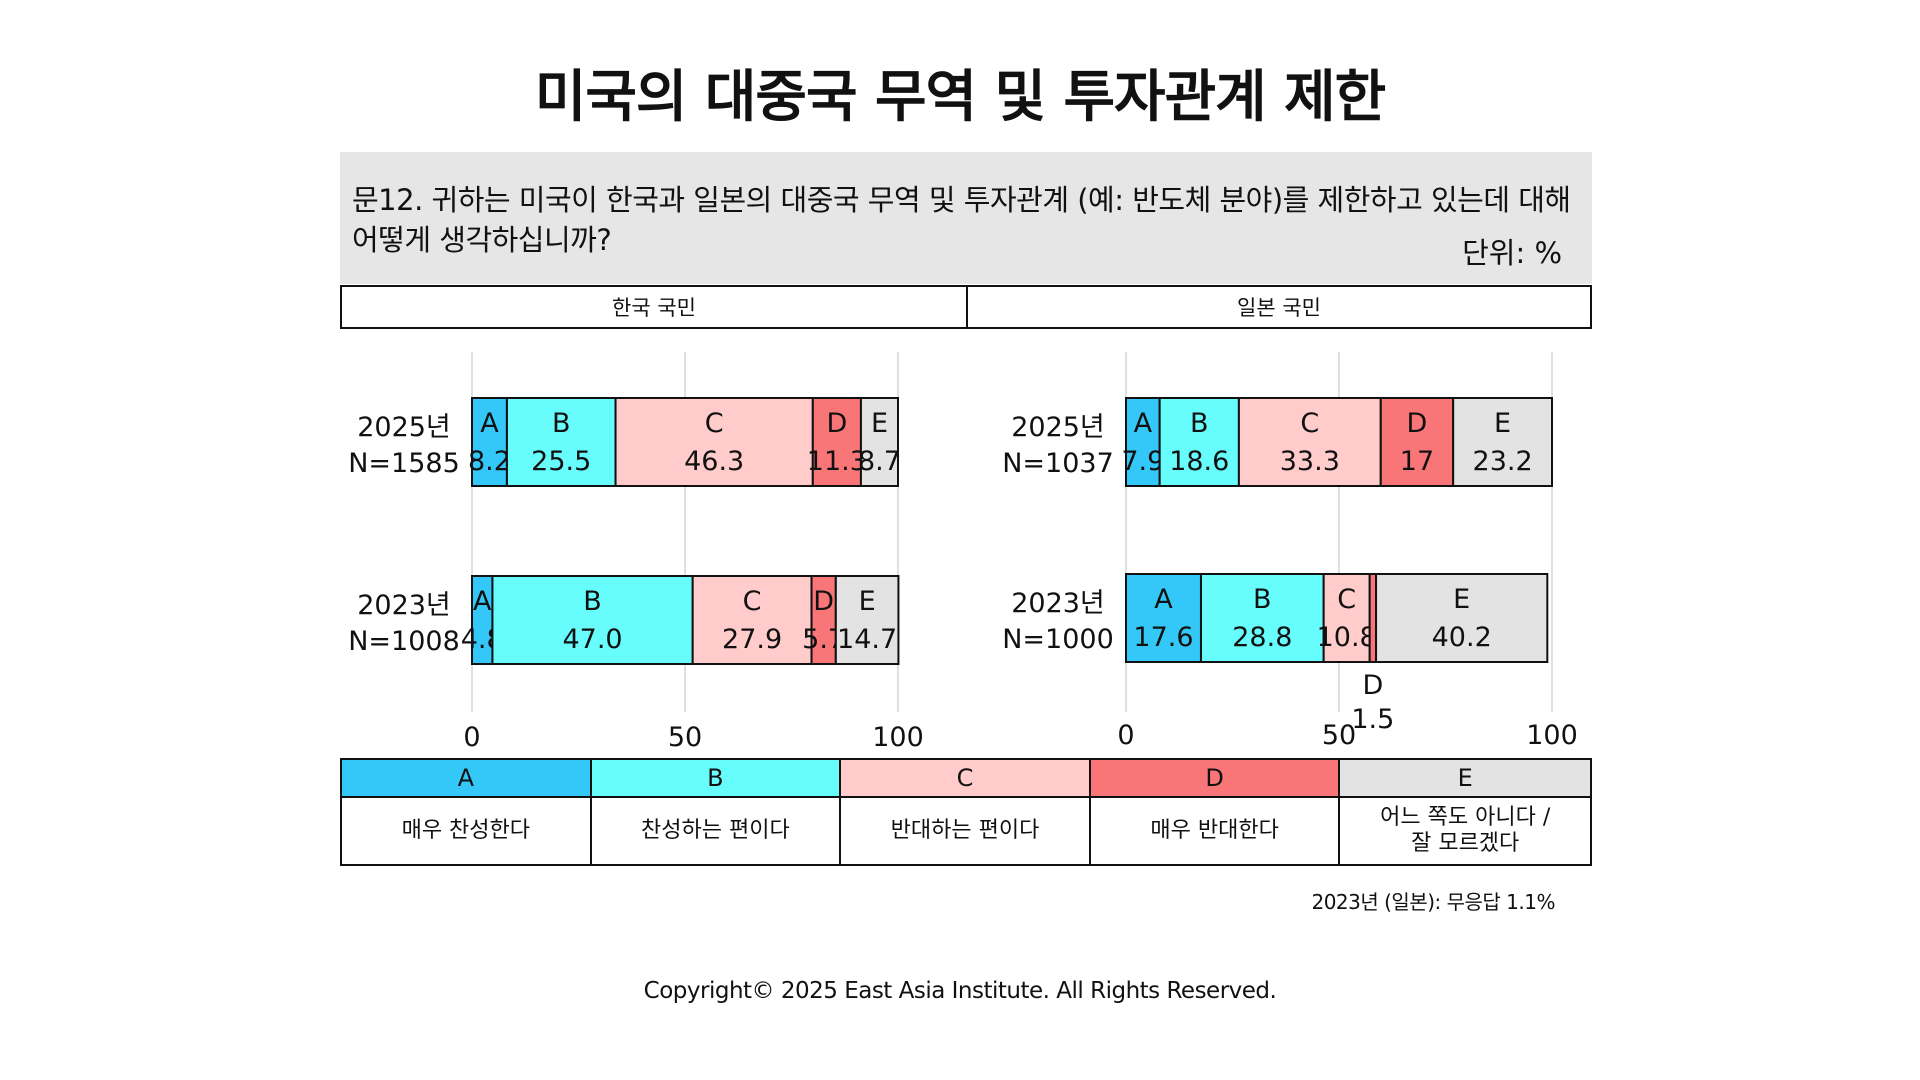 The image size is (1920, 1080). Describe the element at coordinates (654, 307) in the screenshot. I see `panel-header-korea: 한국 국민` at that location.